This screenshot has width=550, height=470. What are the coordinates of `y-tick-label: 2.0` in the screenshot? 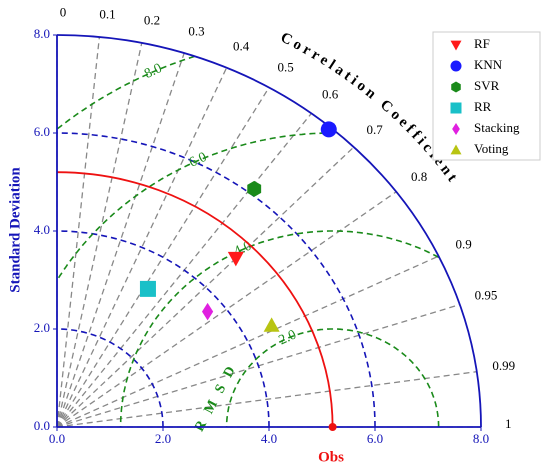 It's located at (42, 327).